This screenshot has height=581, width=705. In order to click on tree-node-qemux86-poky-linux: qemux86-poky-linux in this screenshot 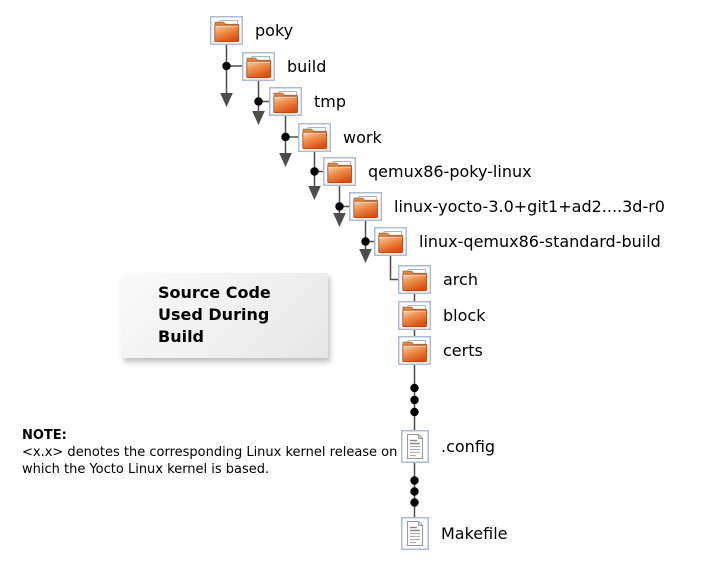, I will do `click(427, 171)`.